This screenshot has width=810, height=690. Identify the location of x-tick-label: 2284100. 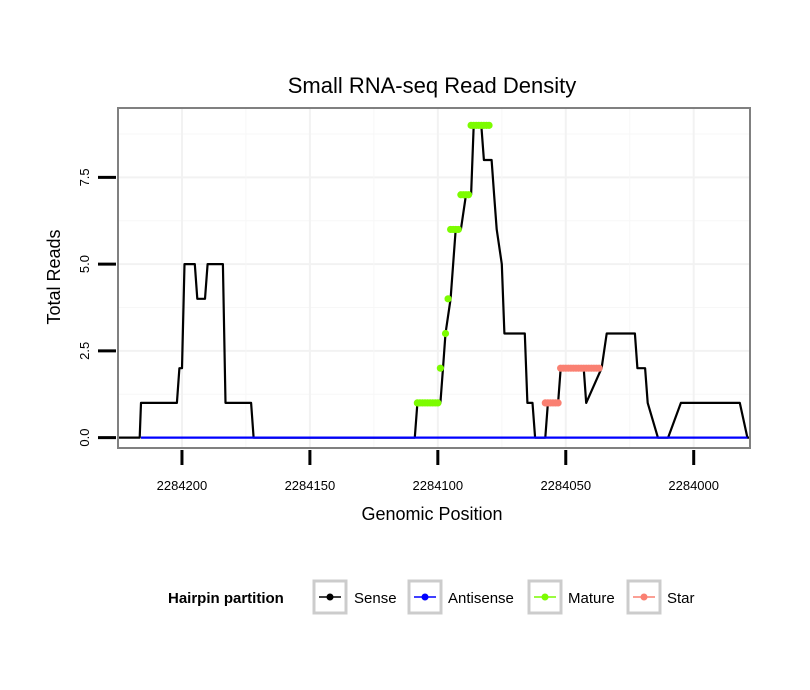
(438, 485).